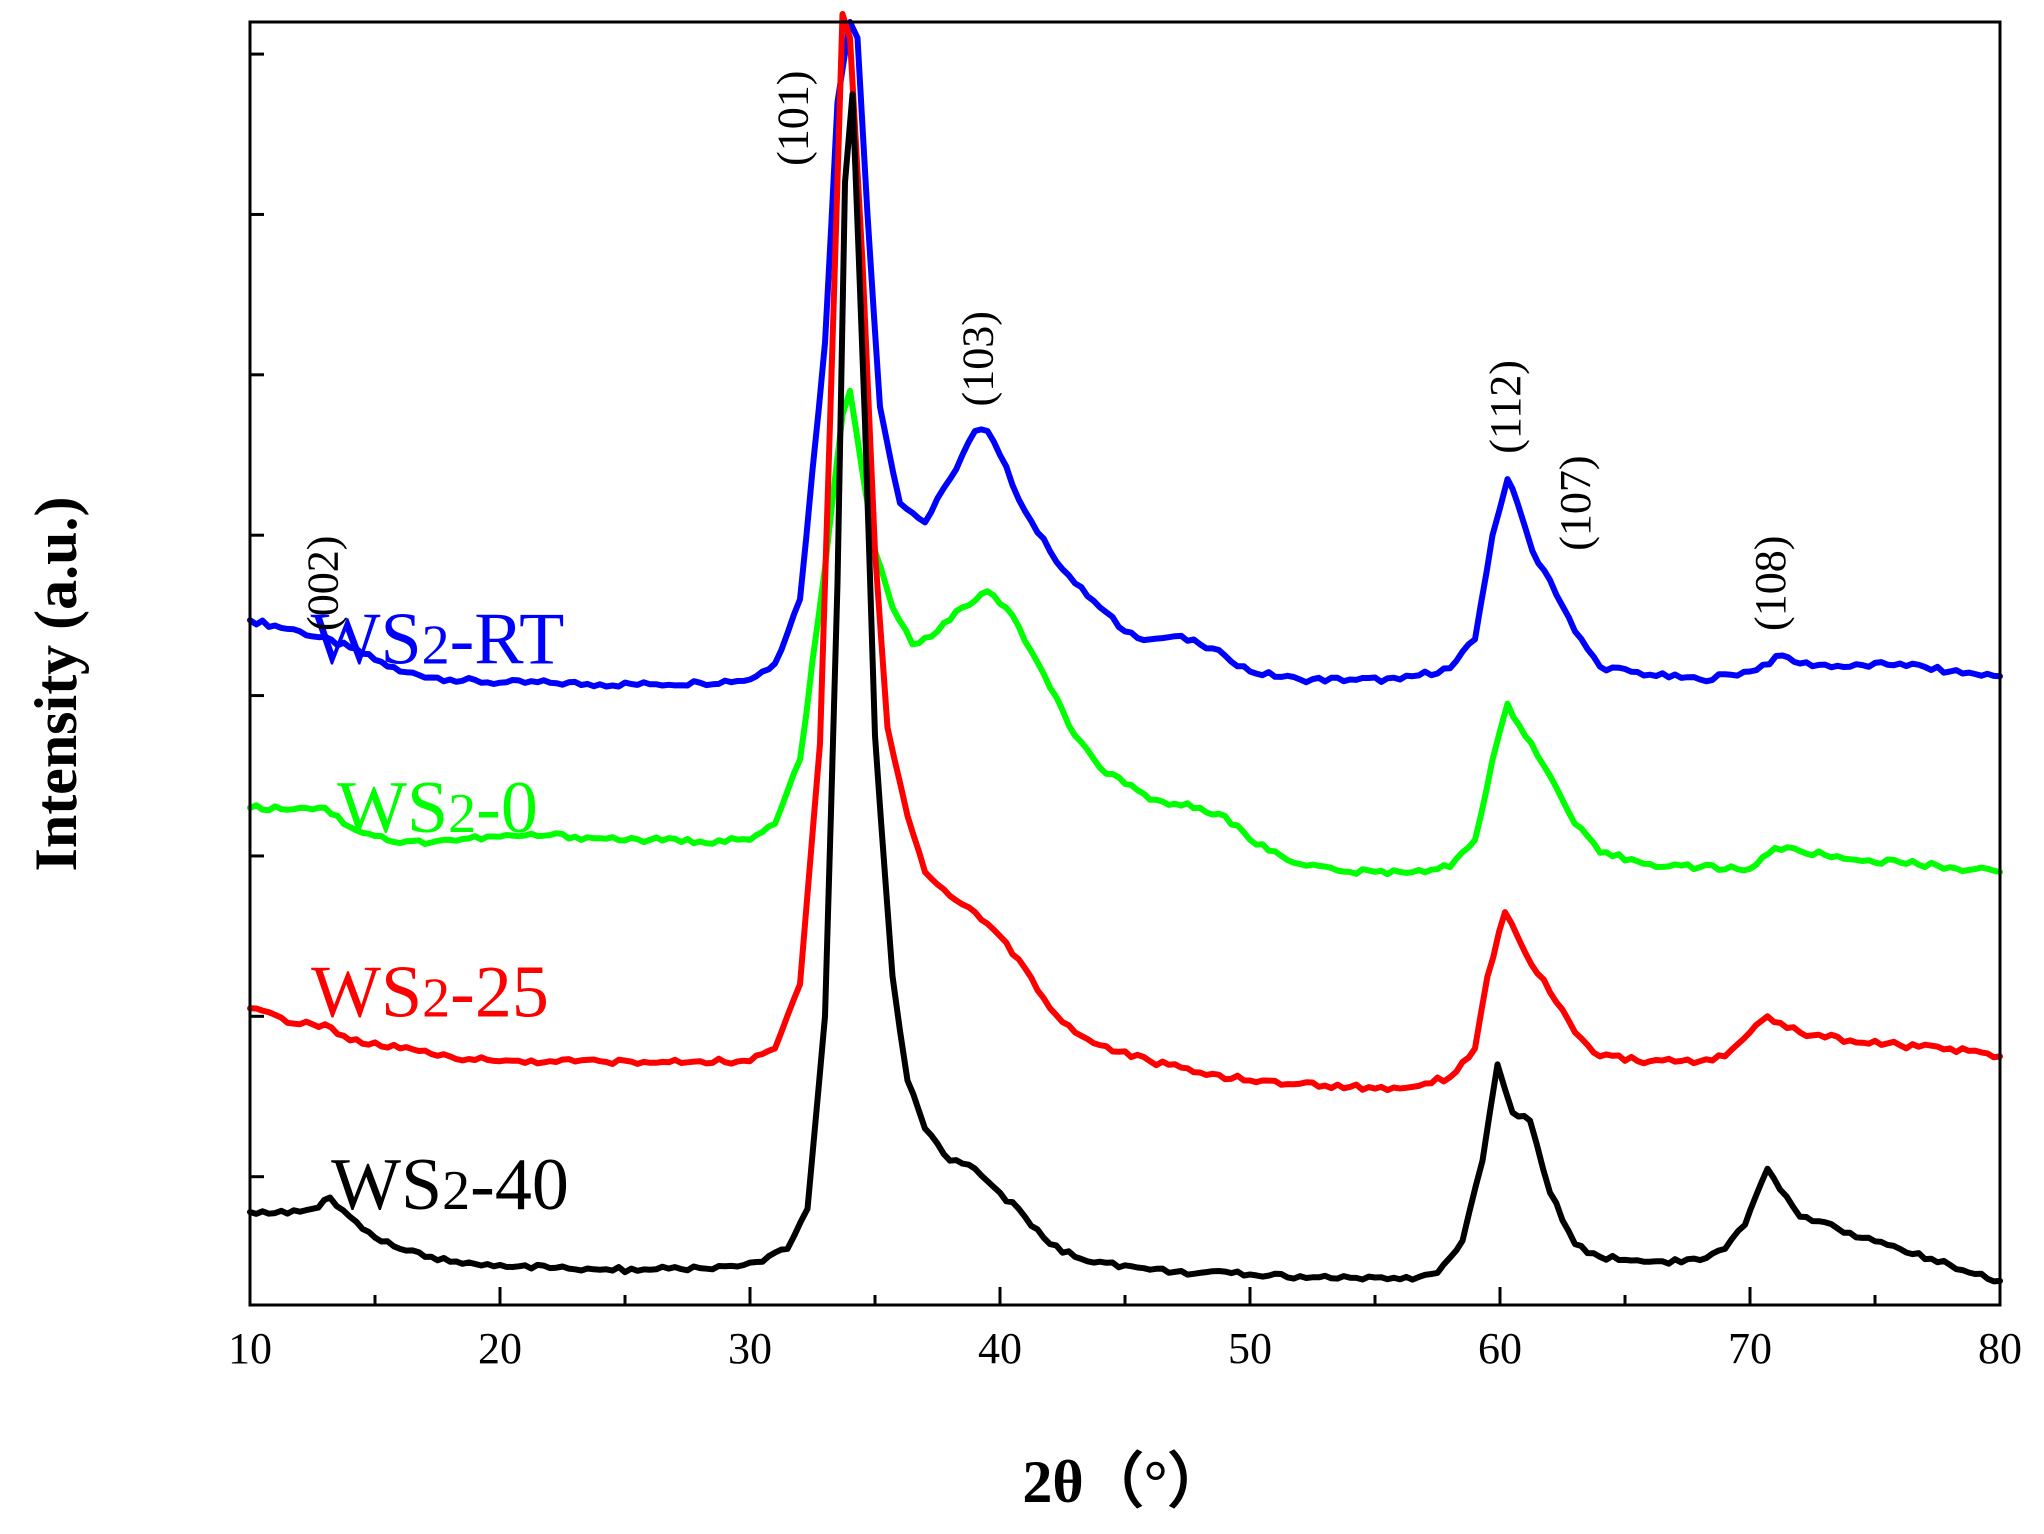 This screenshot has height=1534, width=2044. Describe the element at coordinates (323, 583) in the screenshot. I see `peak-label: (002)` at that location.